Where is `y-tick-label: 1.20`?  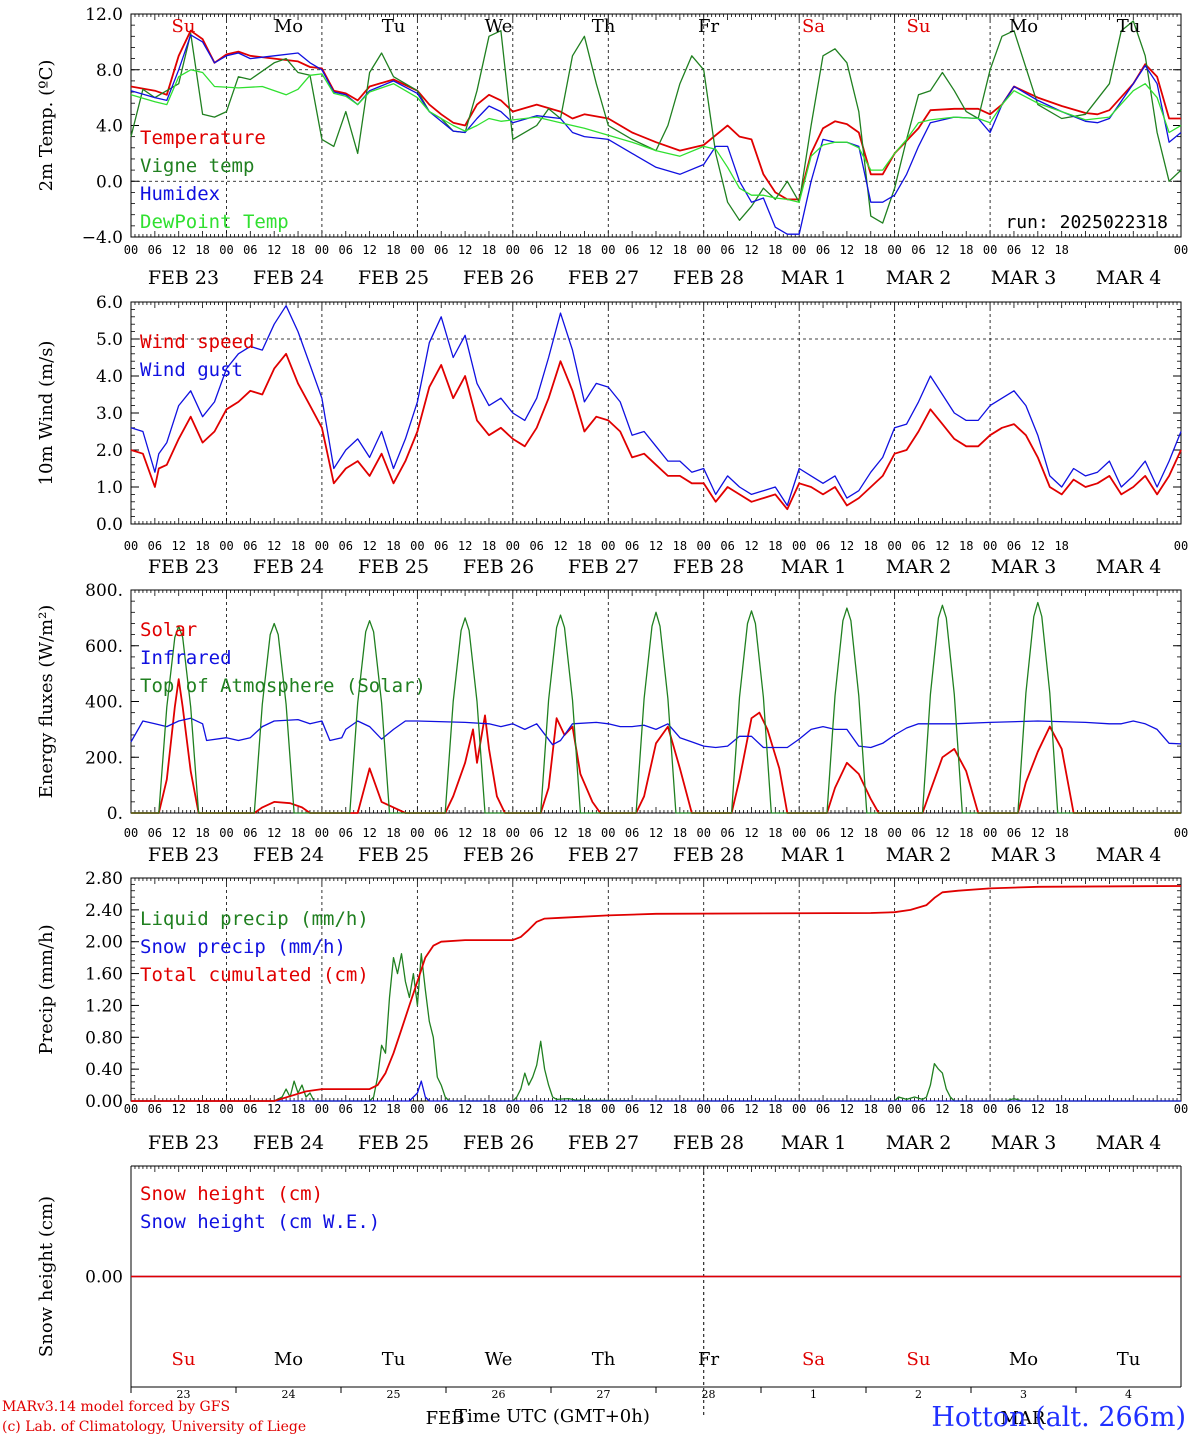 y-tick-label: 1.20 is located at coordinates (104, 1006).